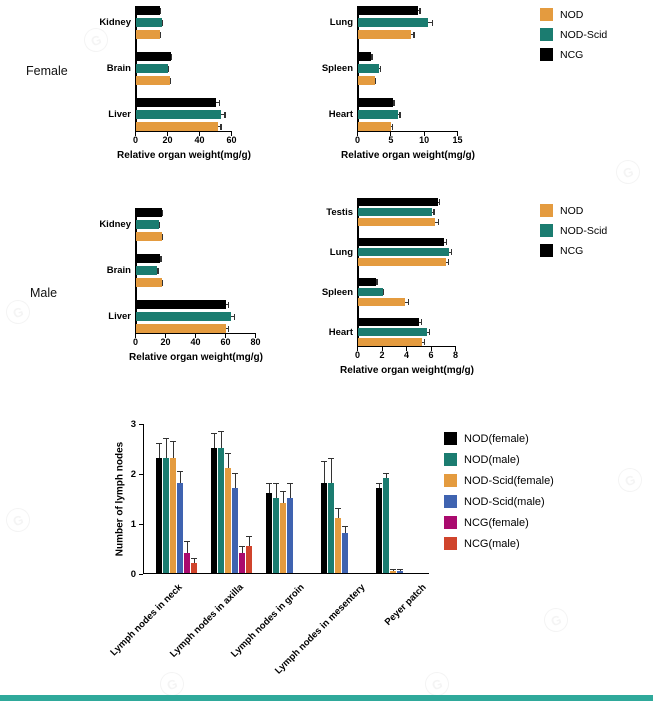 This screenshot has width=653, height=701. Describe the element at coordinates (18, 520) in the screenshot. I see `watermark-icon: G` at that location.